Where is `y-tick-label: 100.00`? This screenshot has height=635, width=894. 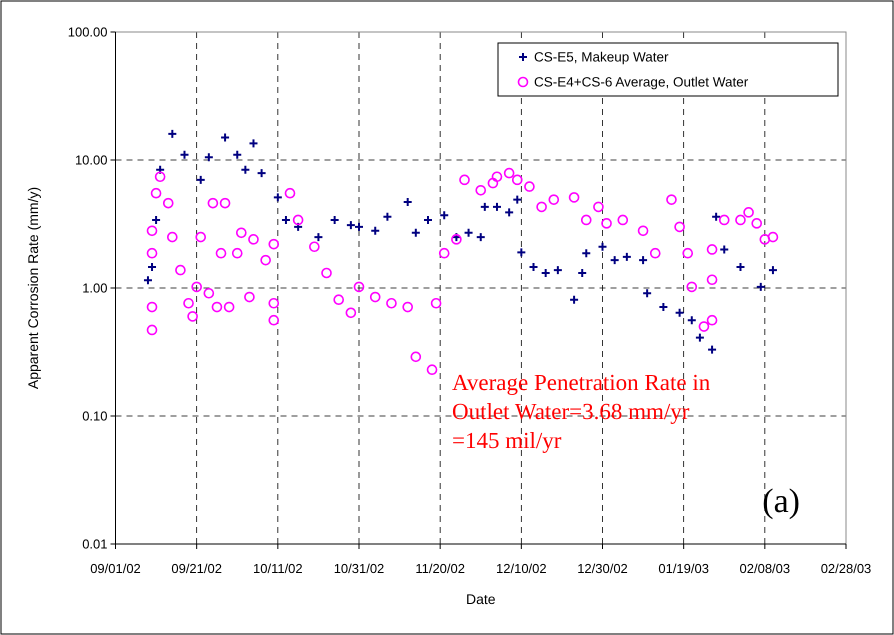 y-tick-label: 100.00 is located at coordinates (88, 32).